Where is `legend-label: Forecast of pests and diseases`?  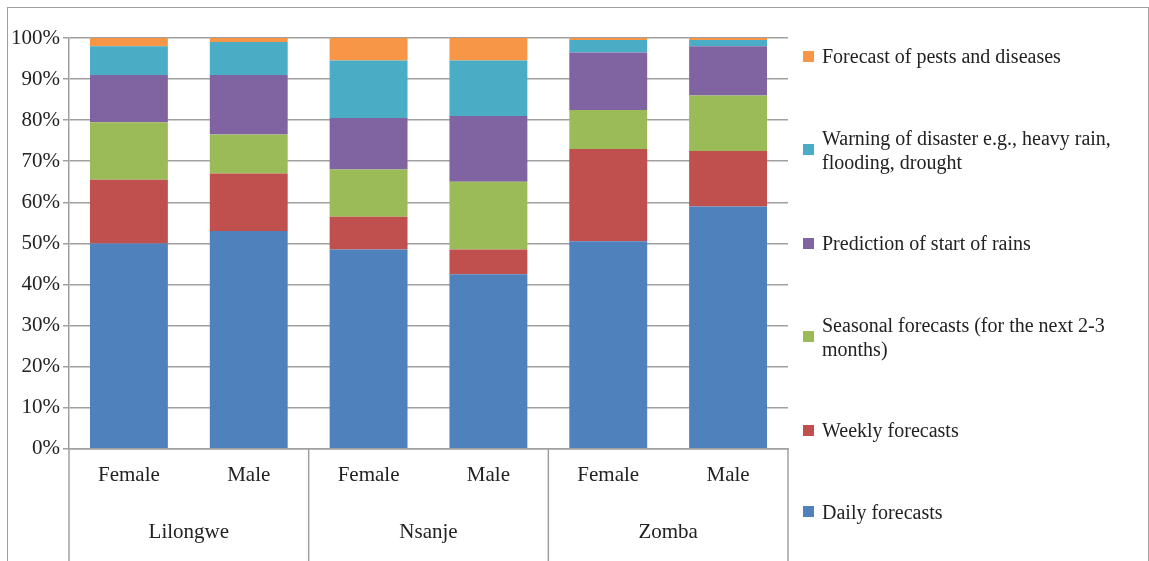 legend-label: Forecast of pests and diseases is located at coordinates (941, 56).